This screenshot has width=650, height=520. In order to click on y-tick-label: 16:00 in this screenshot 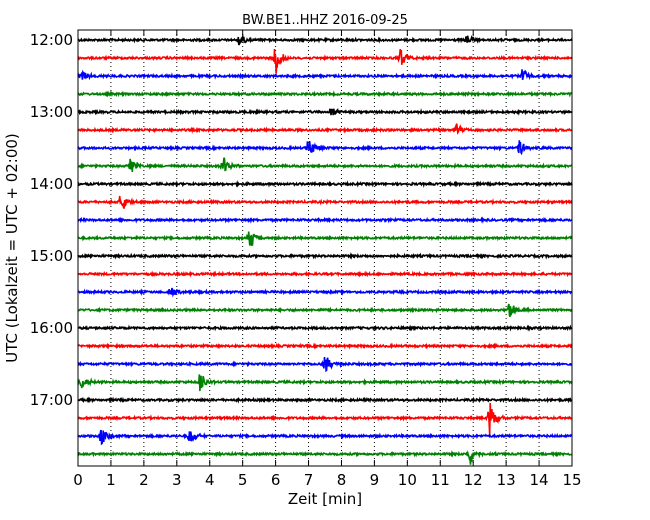, I will do `click(51, 328)`.